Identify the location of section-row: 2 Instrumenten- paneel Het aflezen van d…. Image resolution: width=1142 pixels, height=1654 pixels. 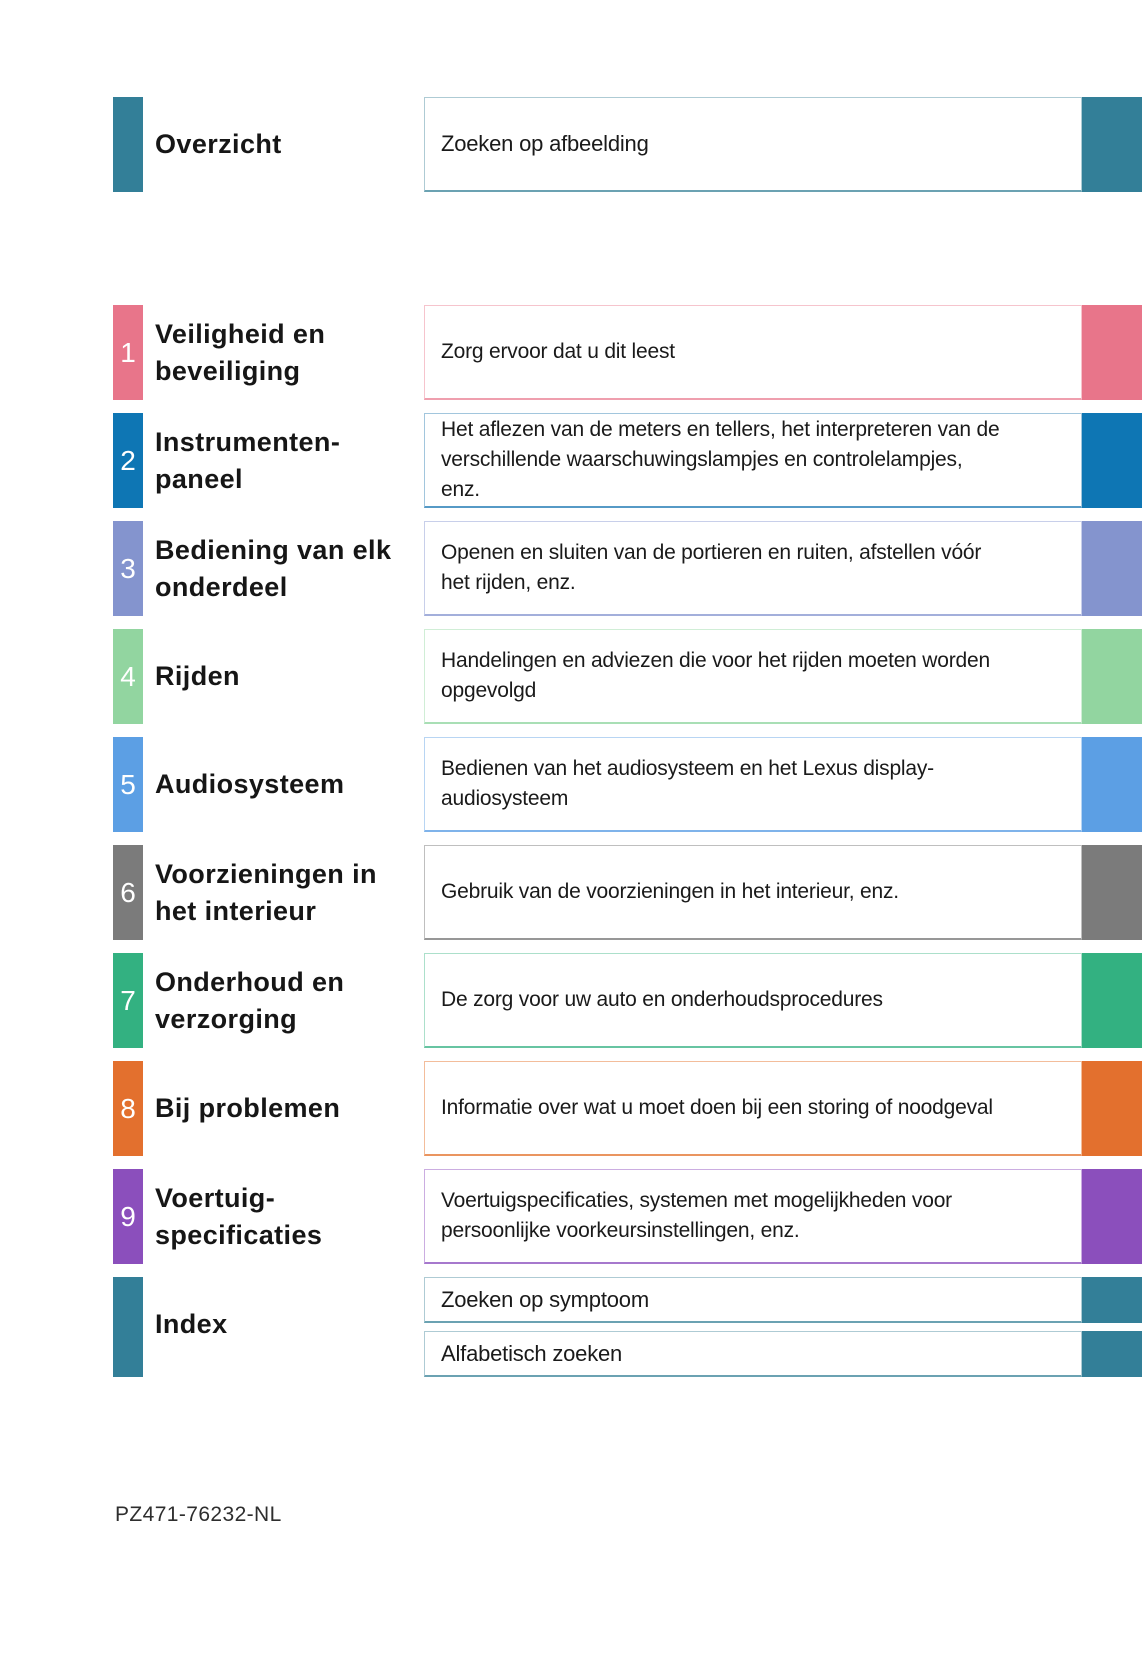
(627, 460).